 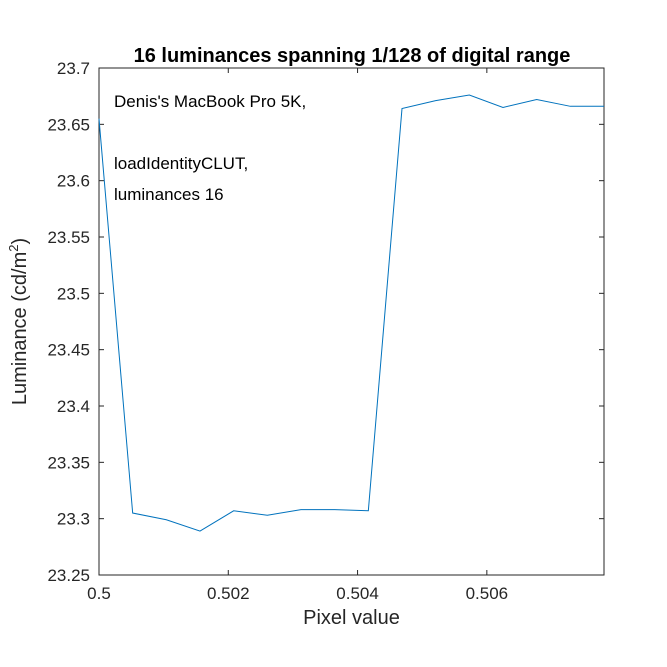 I want to click on x-tick-label: 0.502, so click(x=228, y=593).